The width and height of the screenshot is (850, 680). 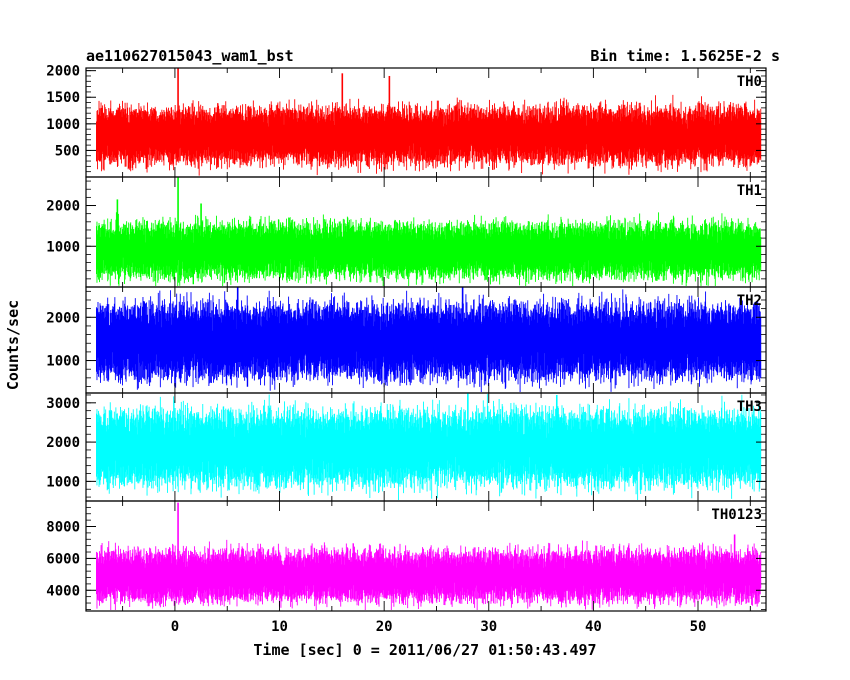 What do you see at coordinates (429, 135) in the screenshot?
I see `series-th0` at bounding box center [429, 135].